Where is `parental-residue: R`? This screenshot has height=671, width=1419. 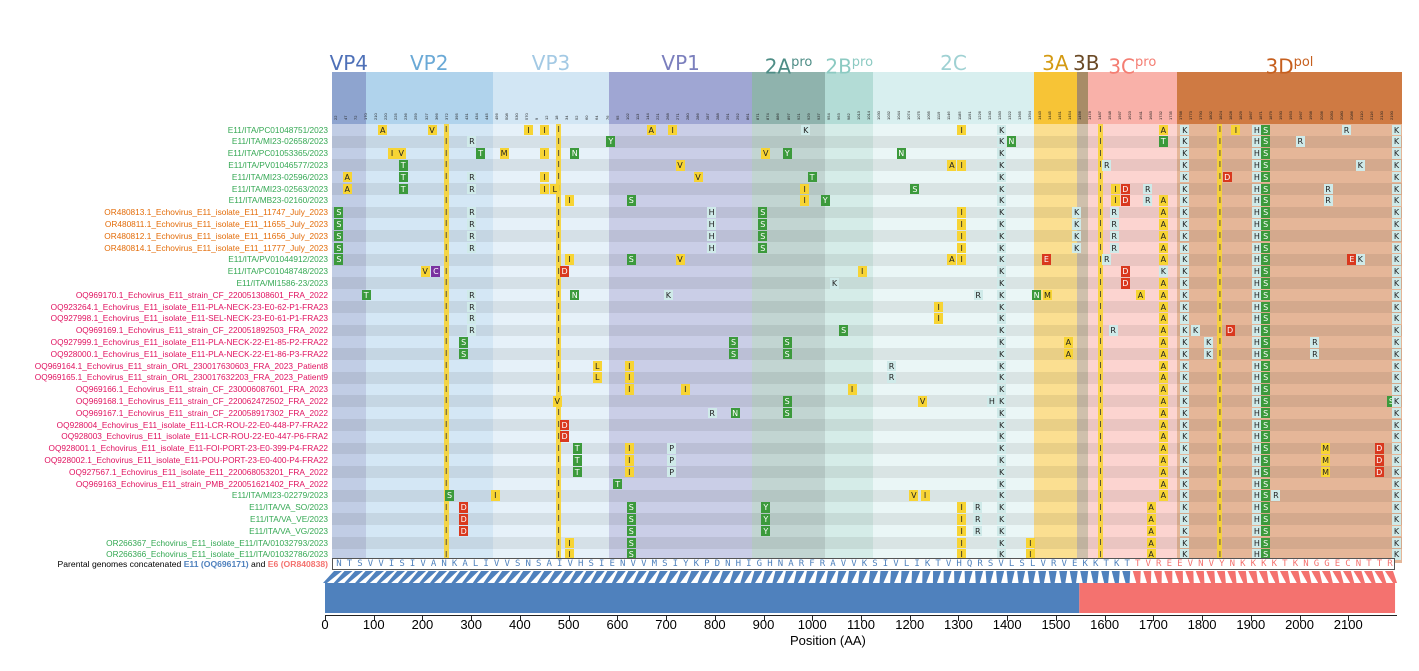 parental-residue: R is located at coordinates (1390, 564).